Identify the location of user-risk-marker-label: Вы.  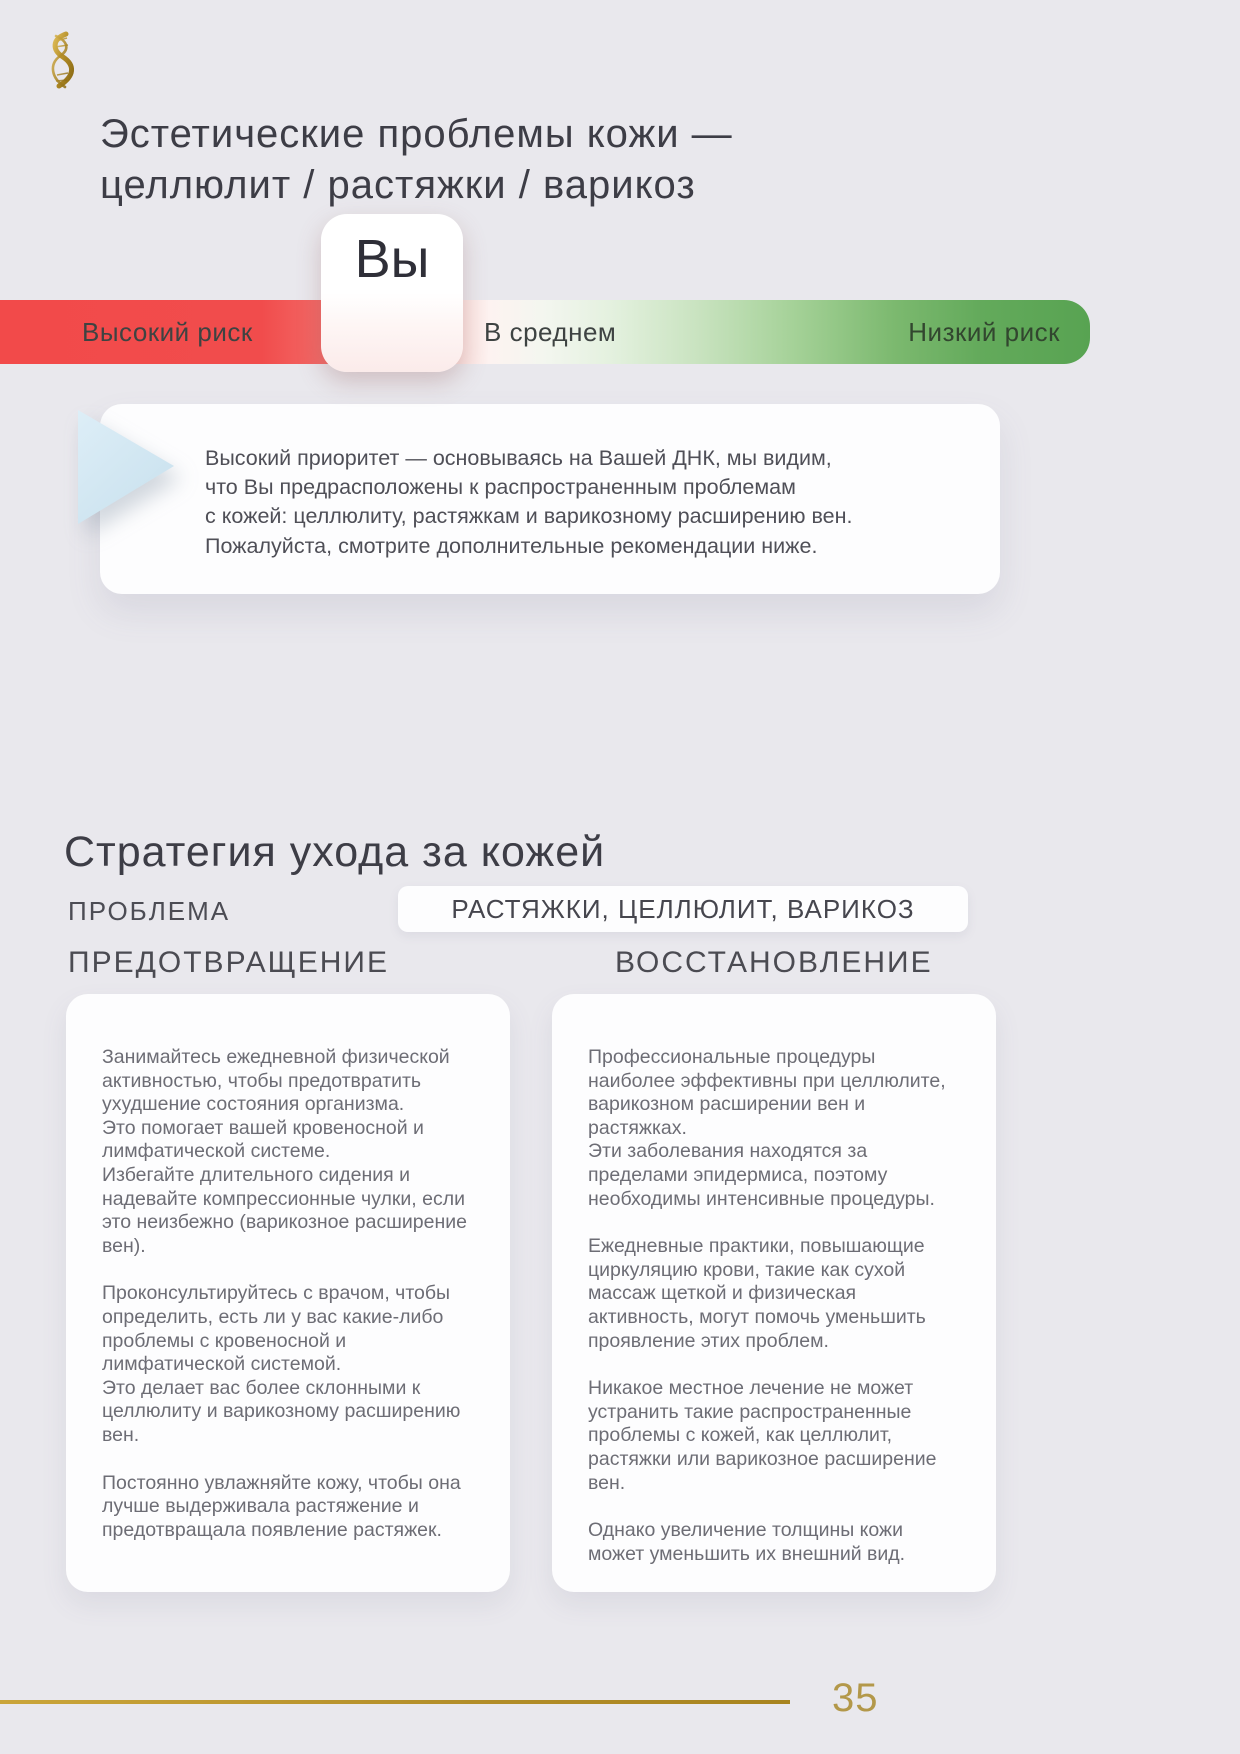
(392, 259).